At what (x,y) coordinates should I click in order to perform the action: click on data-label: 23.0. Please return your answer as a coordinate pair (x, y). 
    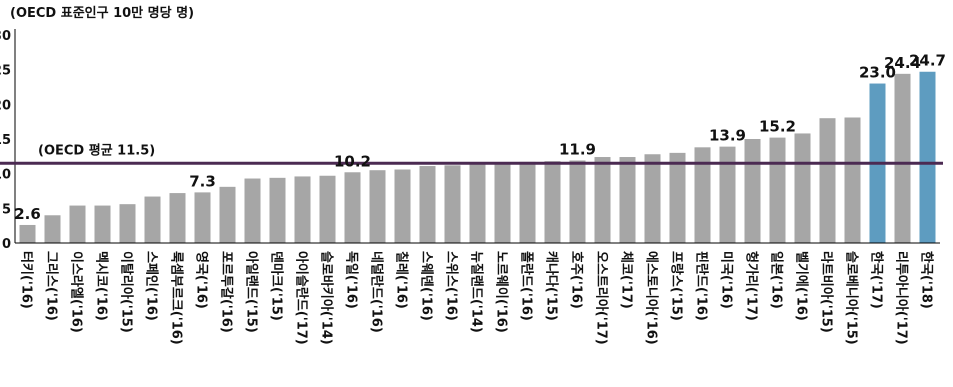
    Looking at the image, I should click on (877, 73).